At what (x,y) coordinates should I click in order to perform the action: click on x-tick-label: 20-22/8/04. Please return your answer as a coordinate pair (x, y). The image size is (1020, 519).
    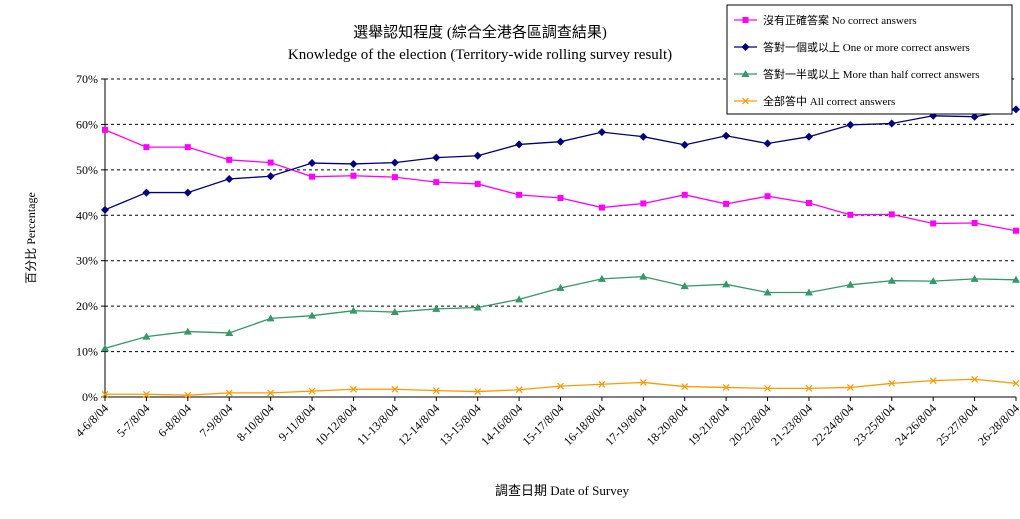
    Looking at the image, I should click on (750, 424).